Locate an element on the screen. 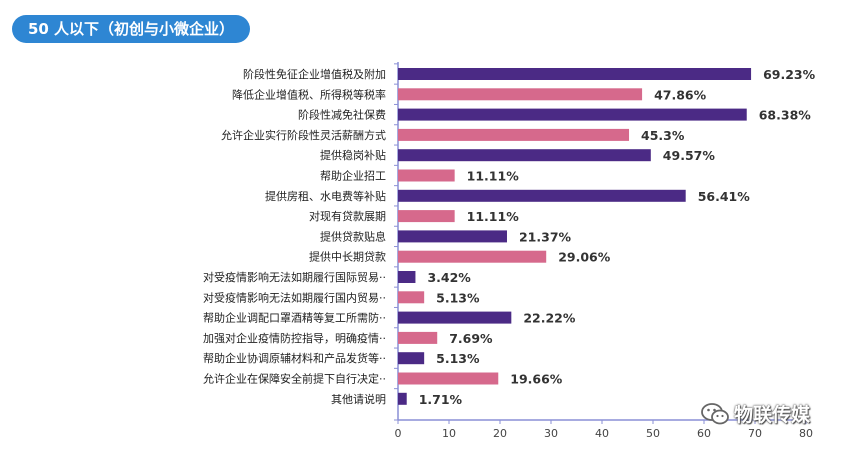 The height and width of the screenshot is (455, 844). category-label: 帮助企业招工 is located at coordinates (353, 176).